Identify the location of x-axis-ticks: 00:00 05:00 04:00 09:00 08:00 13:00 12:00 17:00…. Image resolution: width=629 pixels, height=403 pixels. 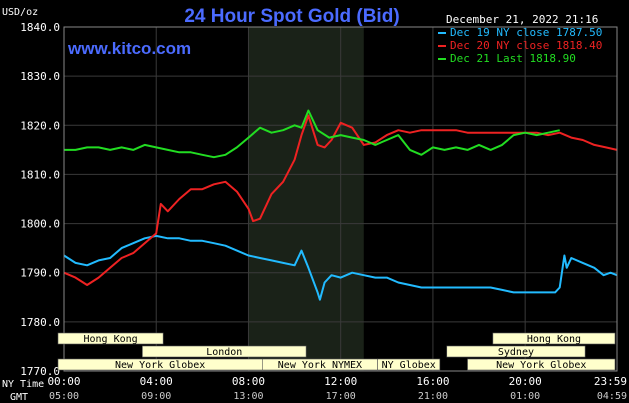
(337, 388).